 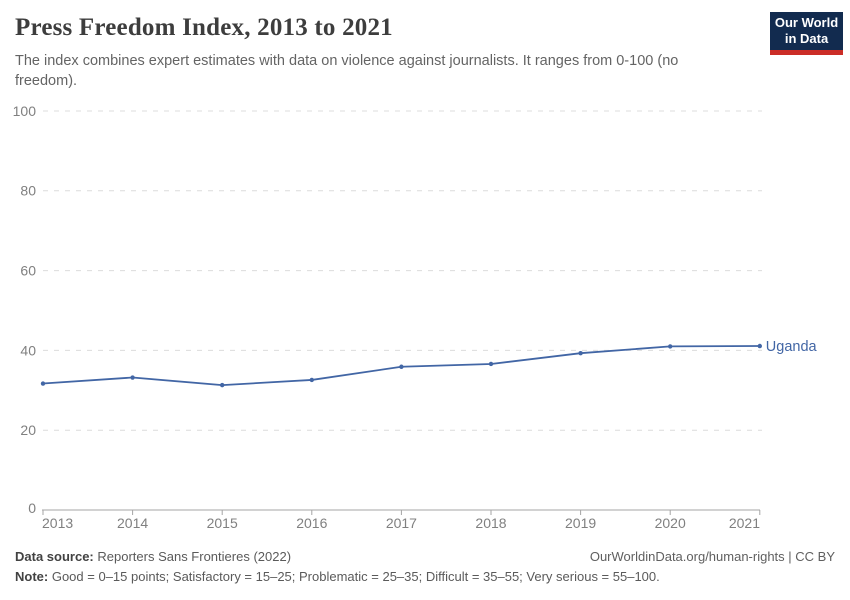 I want to click on data-source-label: Data source:, so click(x=54, y=556).